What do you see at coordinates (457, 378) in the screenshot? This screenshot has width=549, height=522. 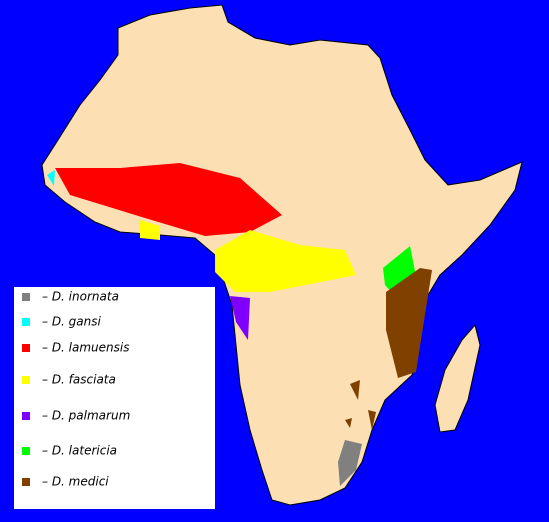 I see `madagascar` at bounding box center [457, 378].